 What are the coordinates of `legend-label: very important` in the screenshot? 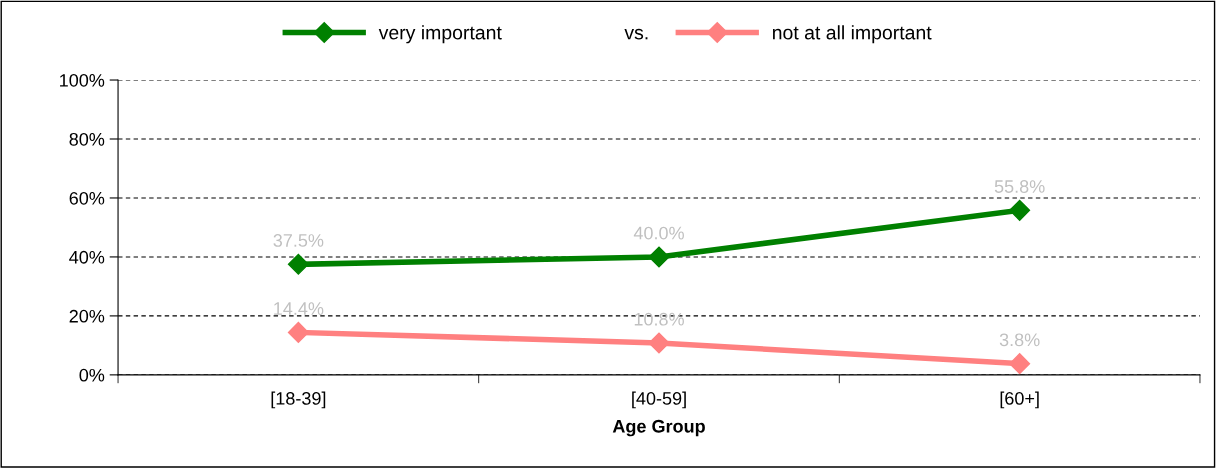 It's located at (440, 34).